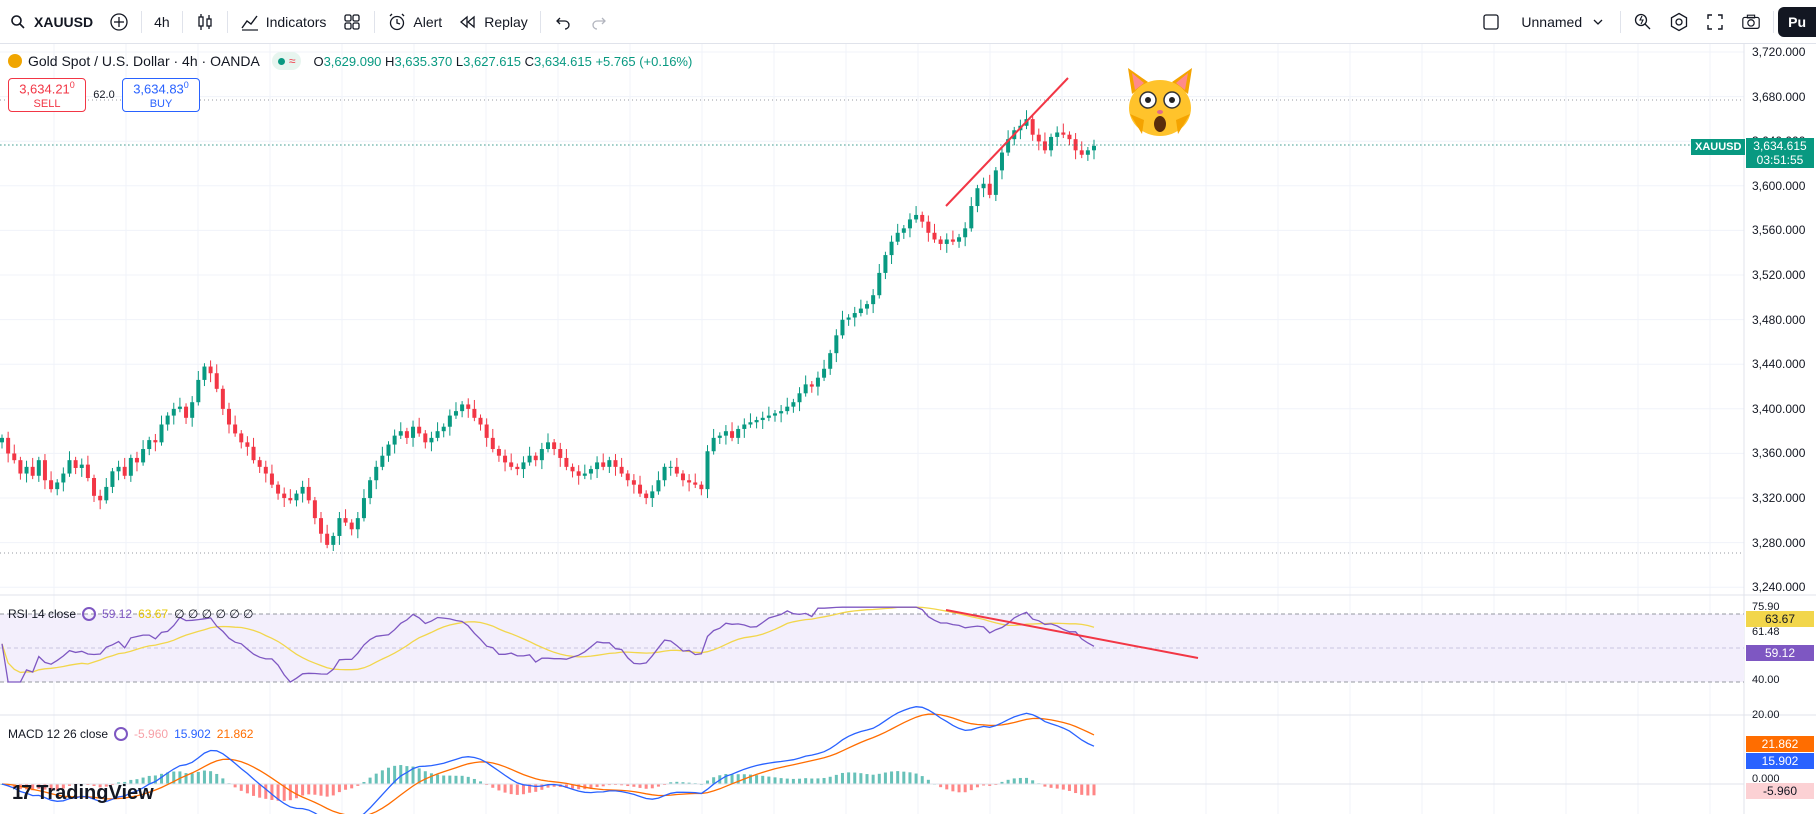 The height and width of the screenshot is (814, 1816). What do you see at coordinates (1779, 230) in the screenshot?
I see `price-axis-tick: 3,560.000` at bounding box center [1779, 230].